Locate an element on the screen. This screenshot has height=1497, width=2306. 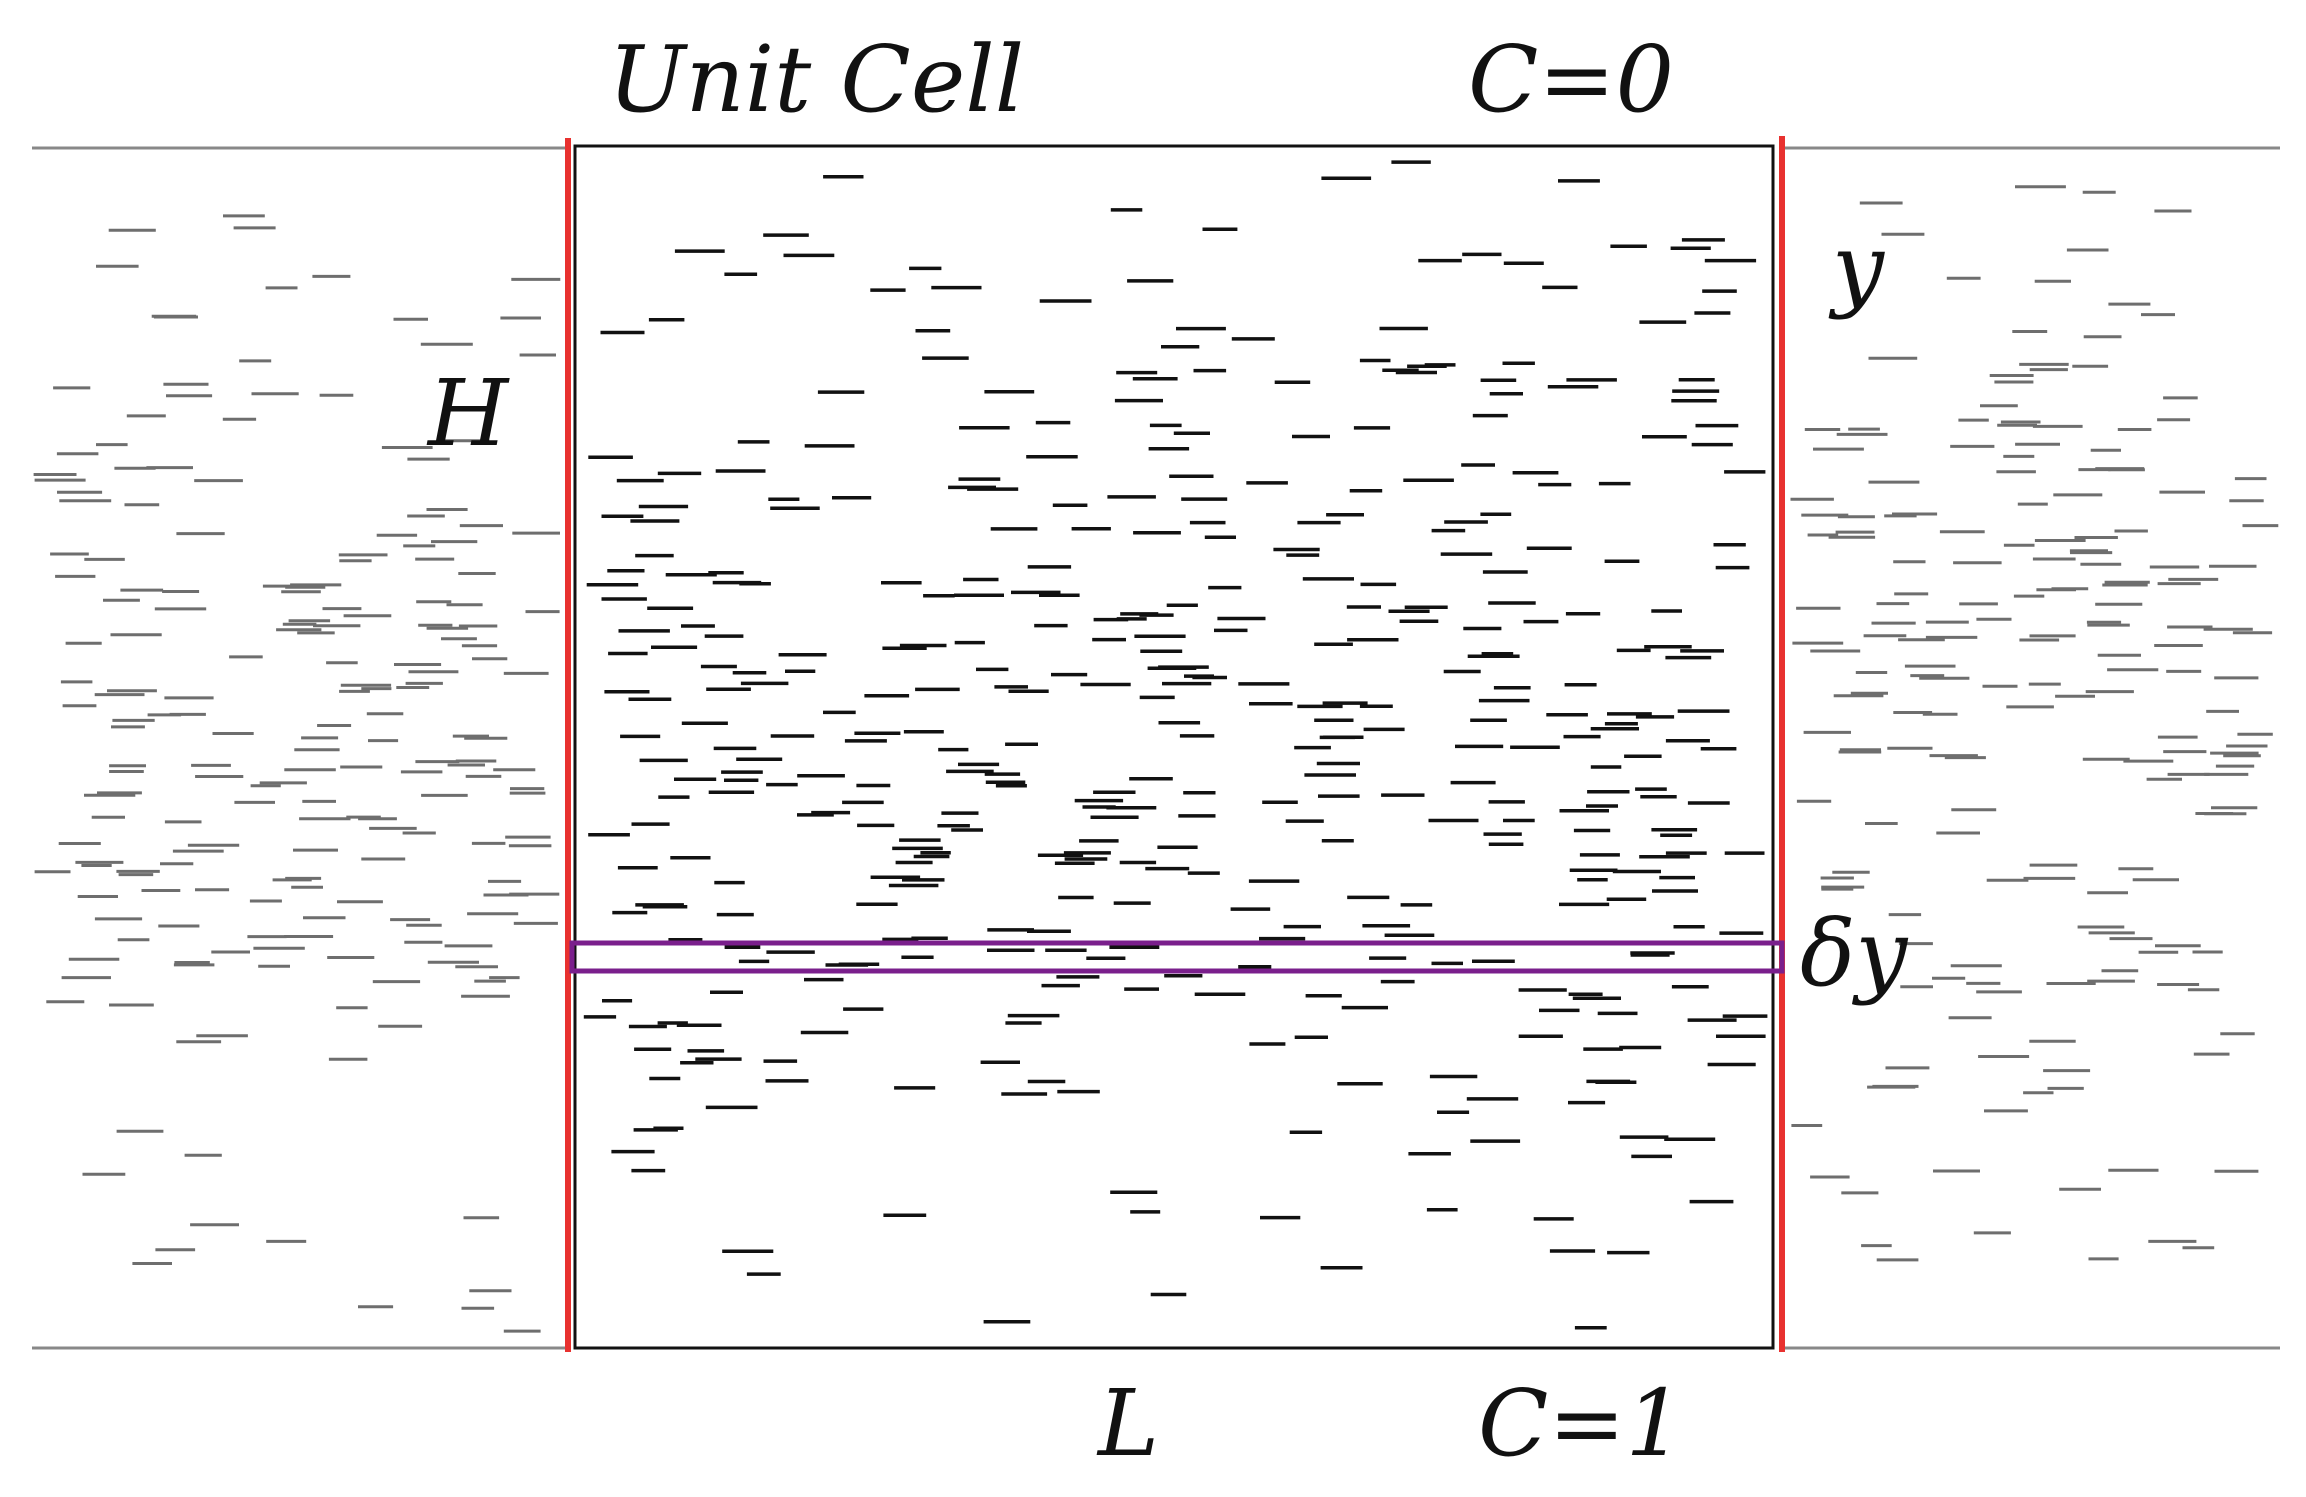
top-boundary-condition-label: C=0 is located at coordinates (1571, 79).